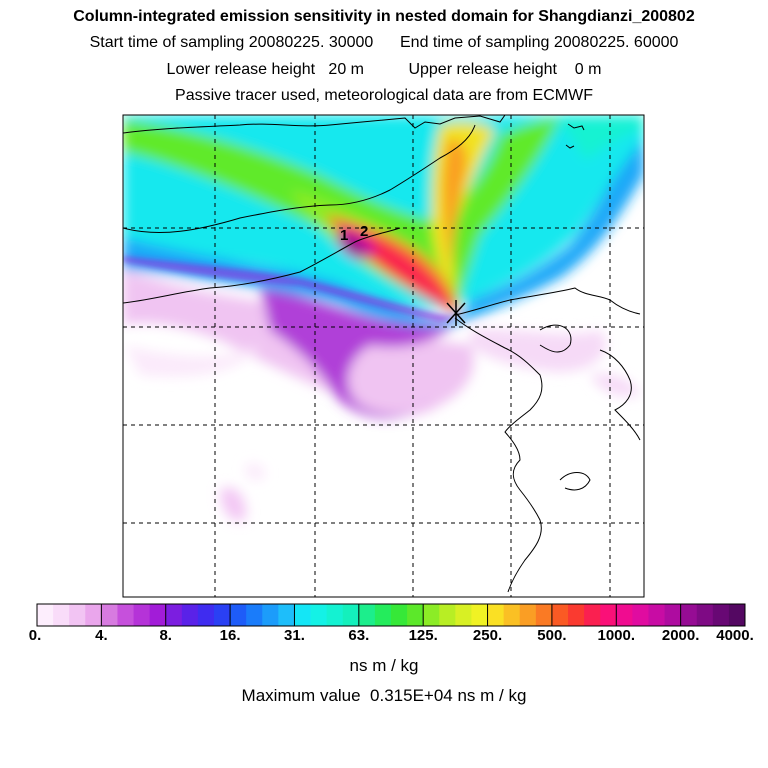 The width and height of the screenshot is (768, 768). Describe the element at coordinates (680, 635) in the screenshot. I see `colorbar-tick-label: 2000.` at that location.